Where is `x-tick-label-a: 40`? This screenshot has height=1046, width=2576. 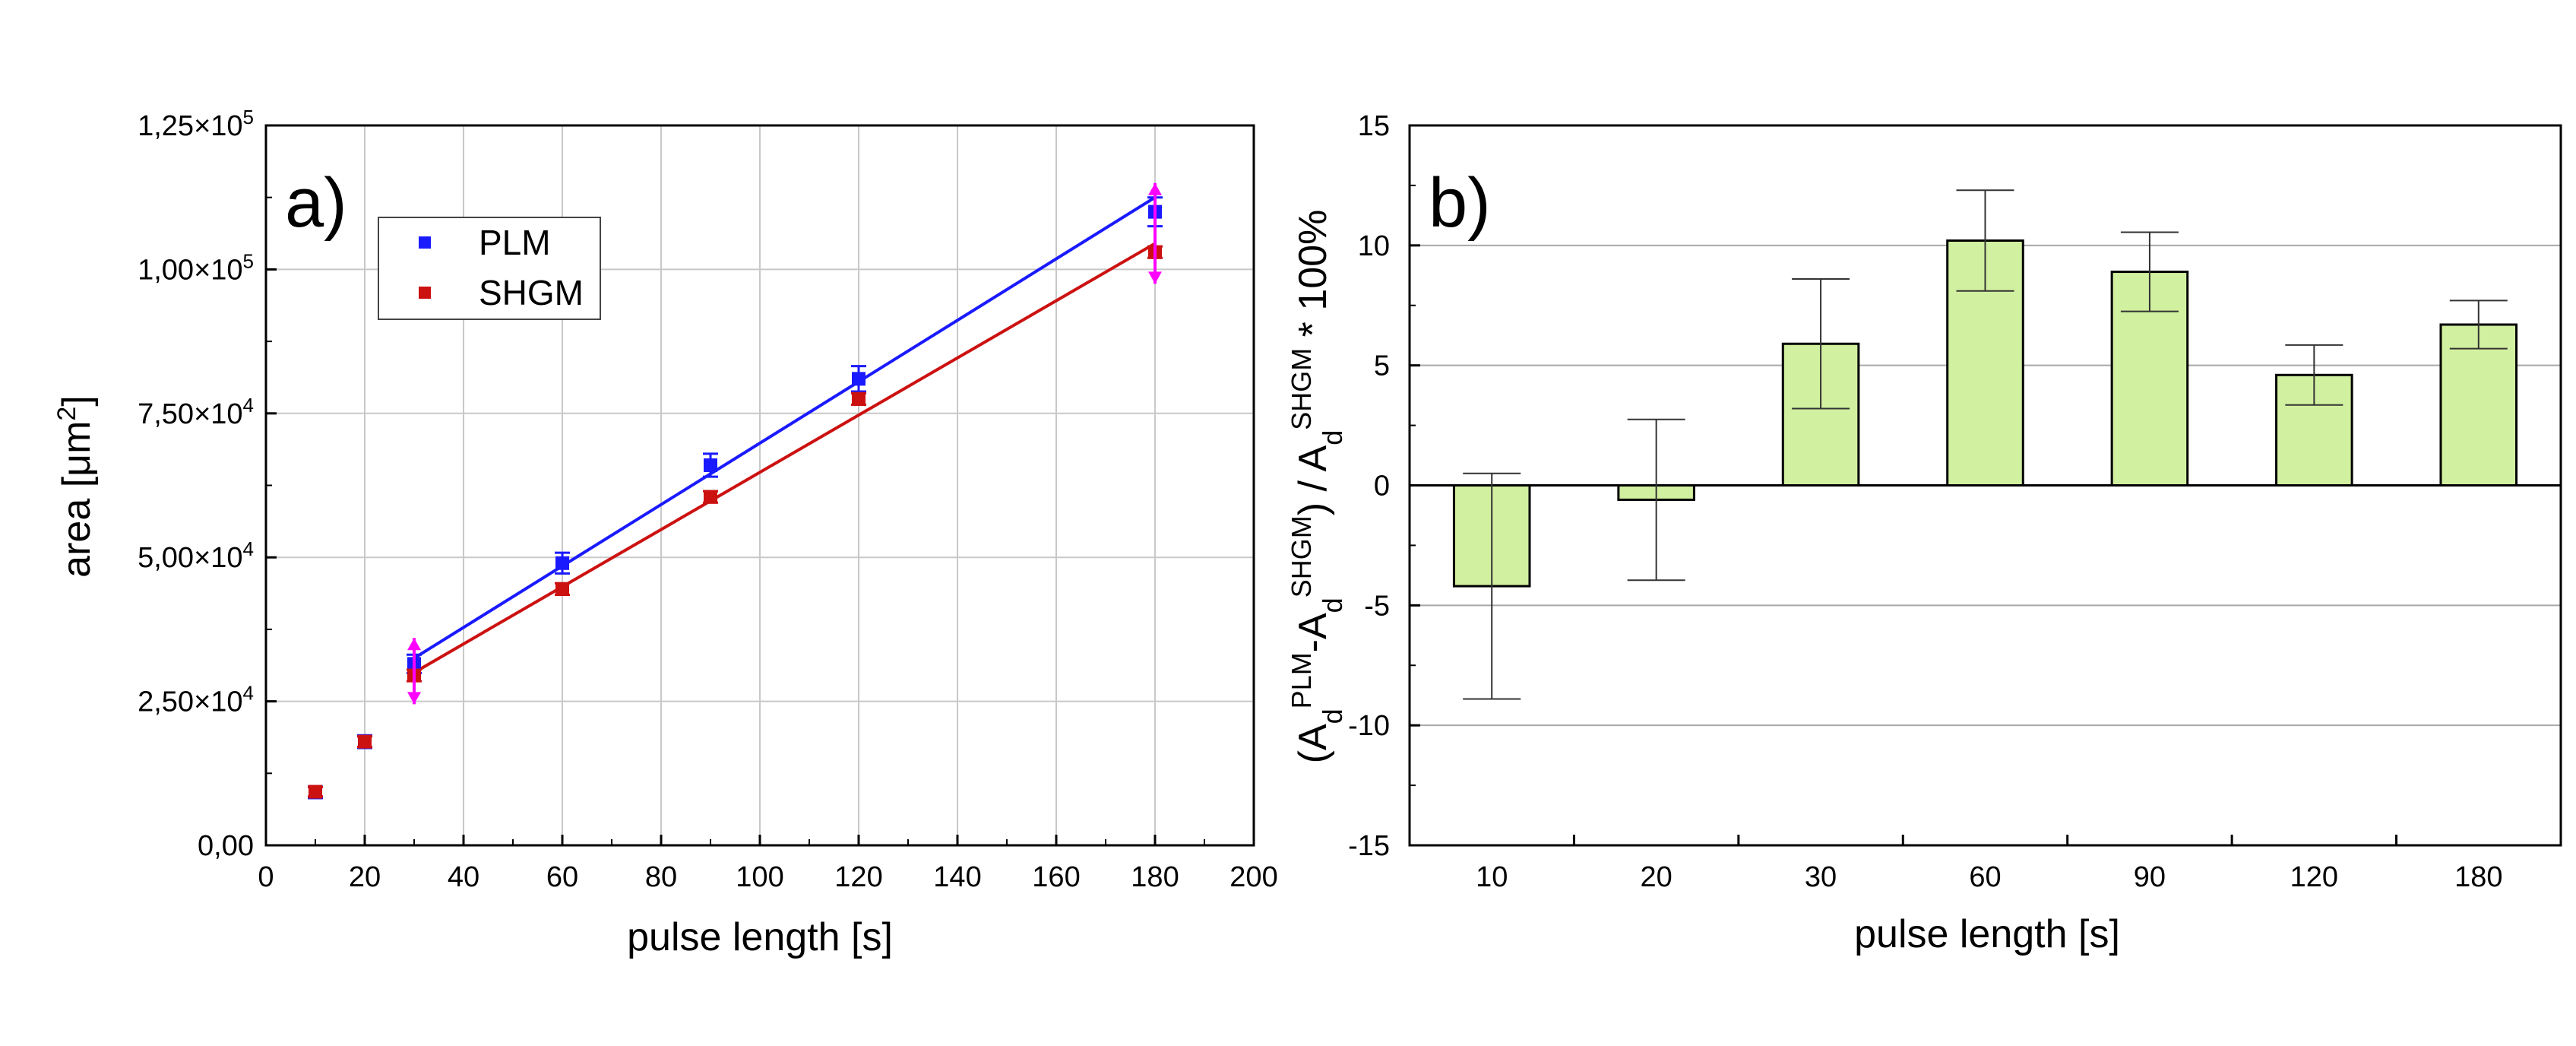
x-tick-label-a: 40 is located at coordinates (463, 877).